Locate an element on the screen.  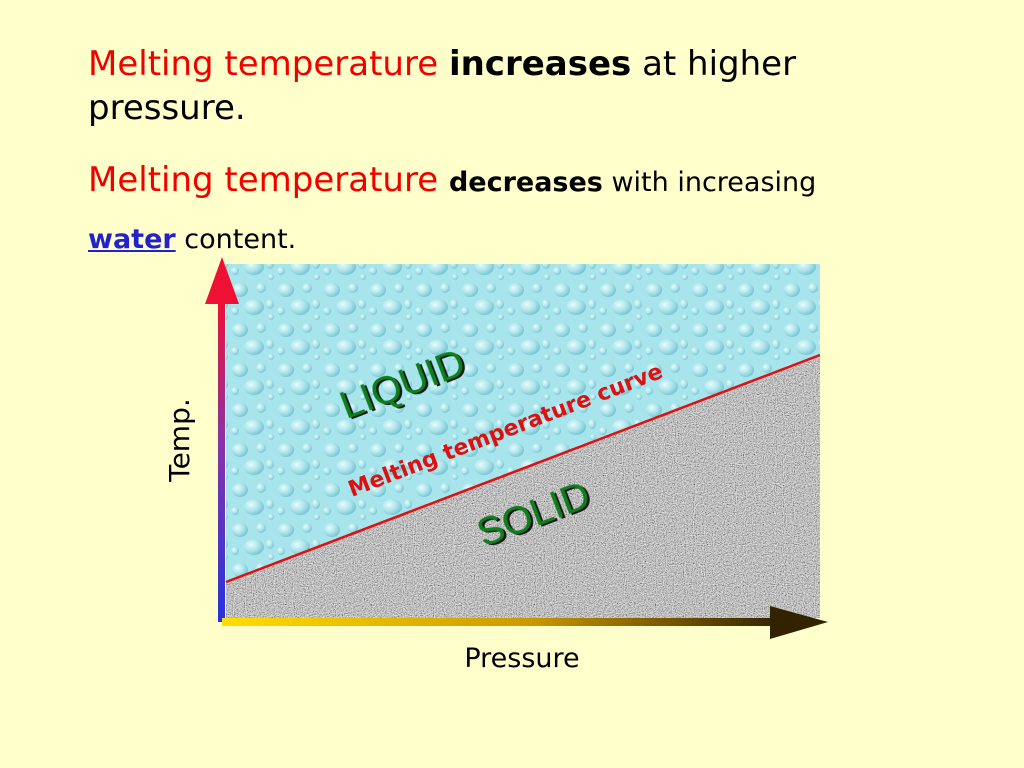
statement-line-1: Melting temperature increases at higher is located at coordinates (442, 64).